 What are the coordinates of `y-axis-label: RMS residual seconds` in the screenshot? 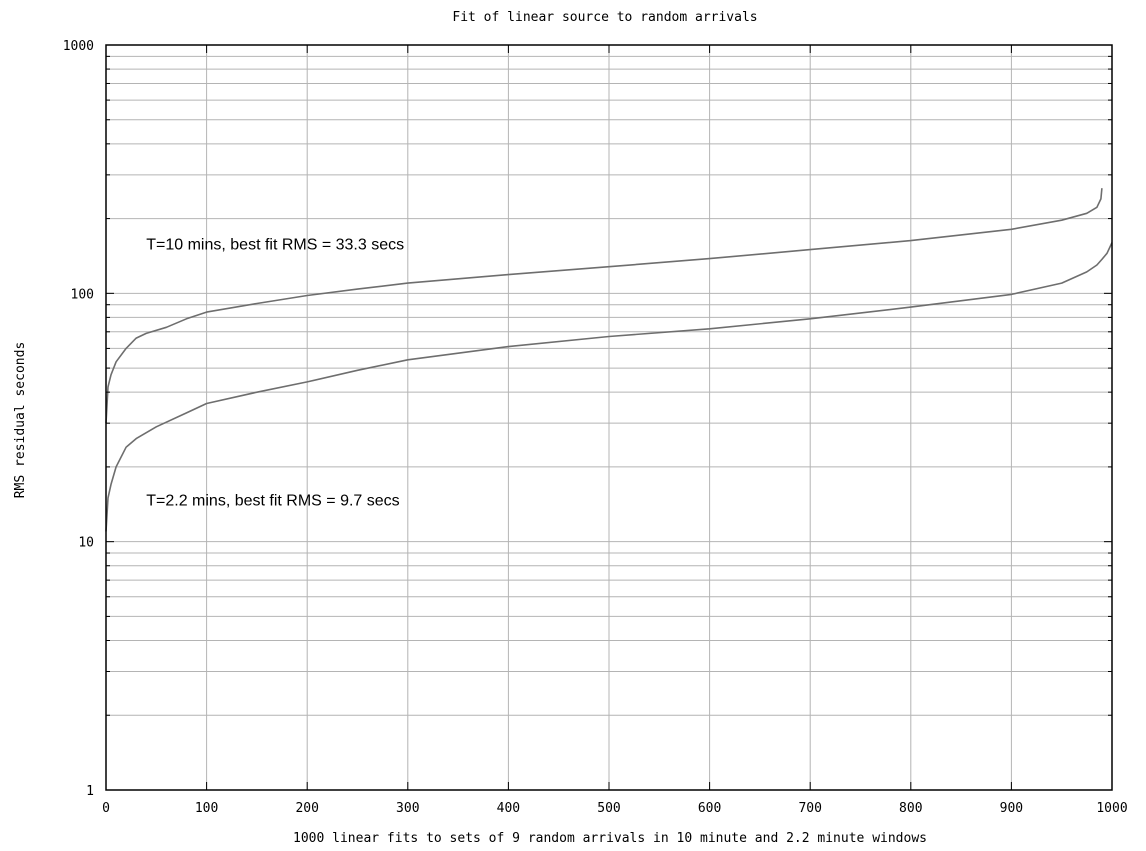 It's located at (20, 420).